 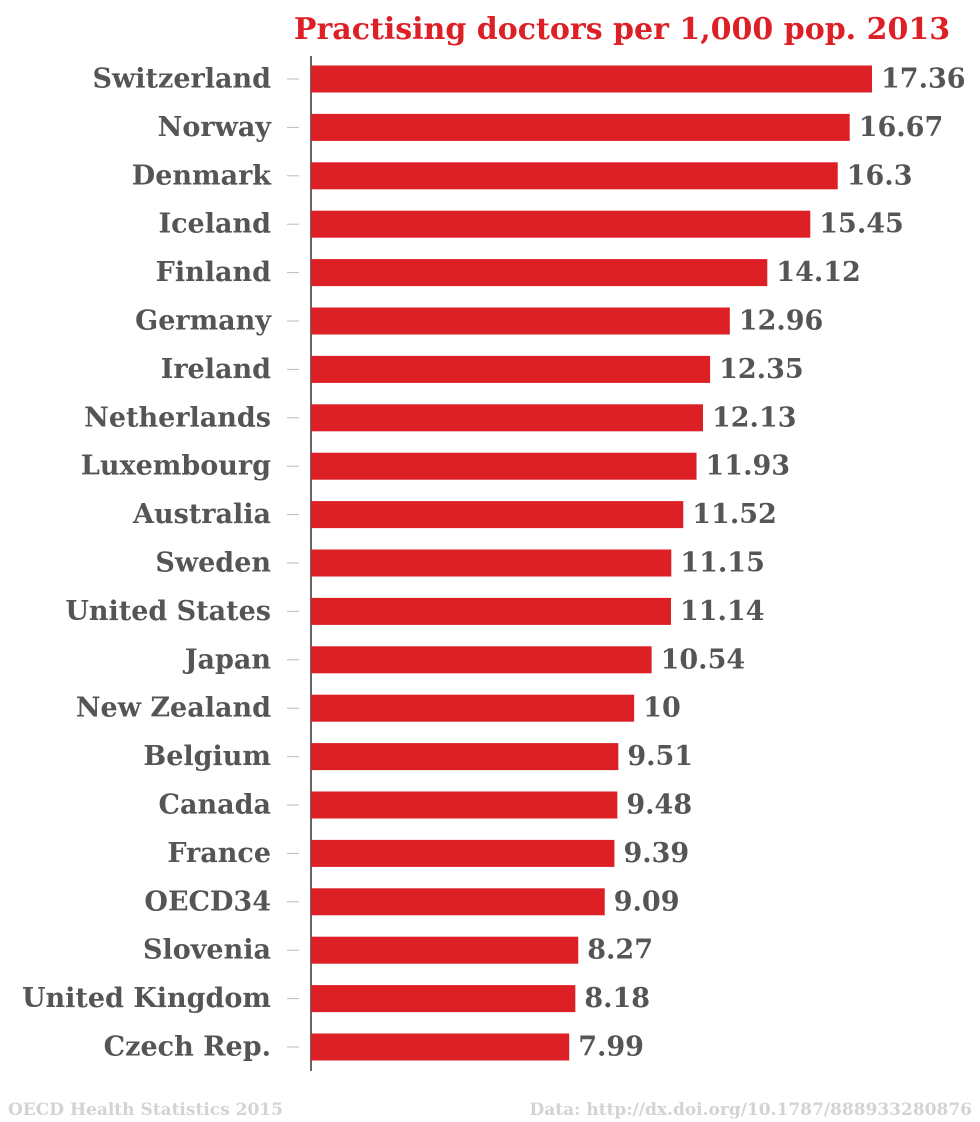 I want to click on category-label: France, so click(x=219, y=853).